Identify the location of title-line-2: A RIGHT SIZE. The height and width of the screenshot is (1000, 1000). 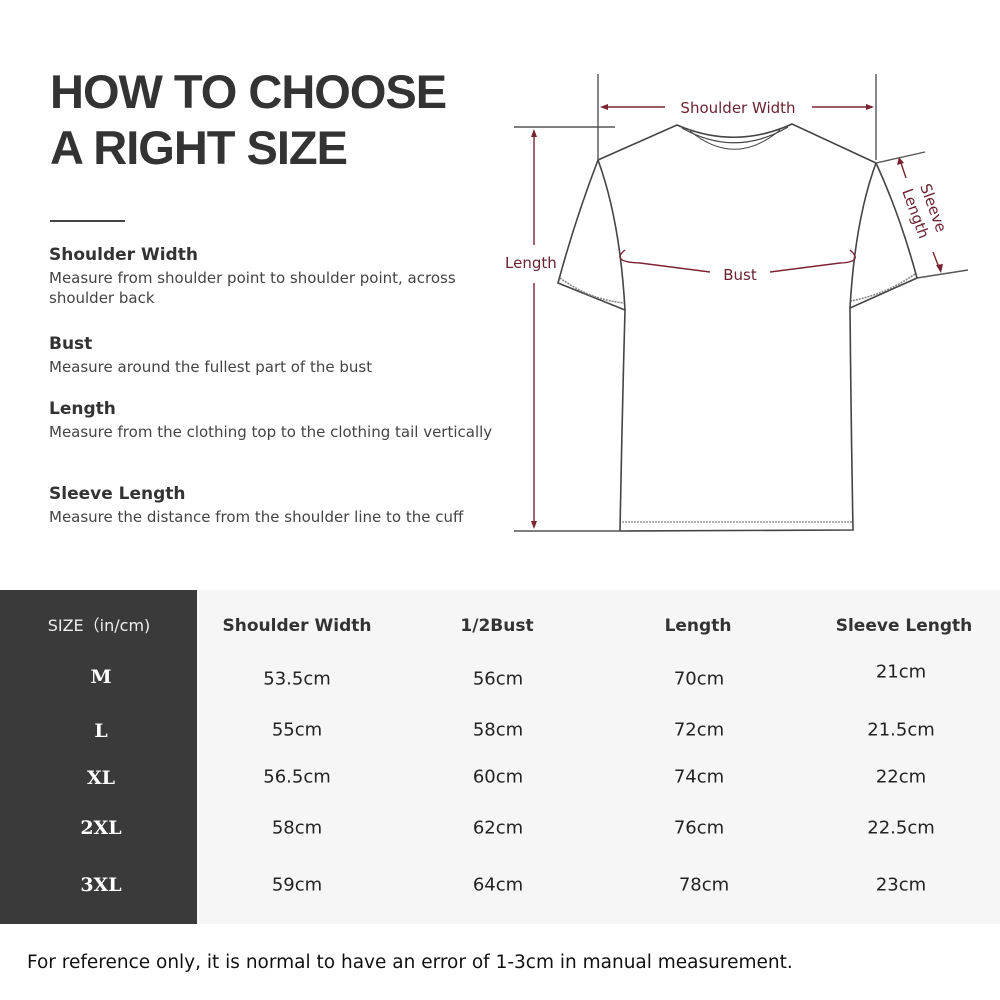
(199, 147).